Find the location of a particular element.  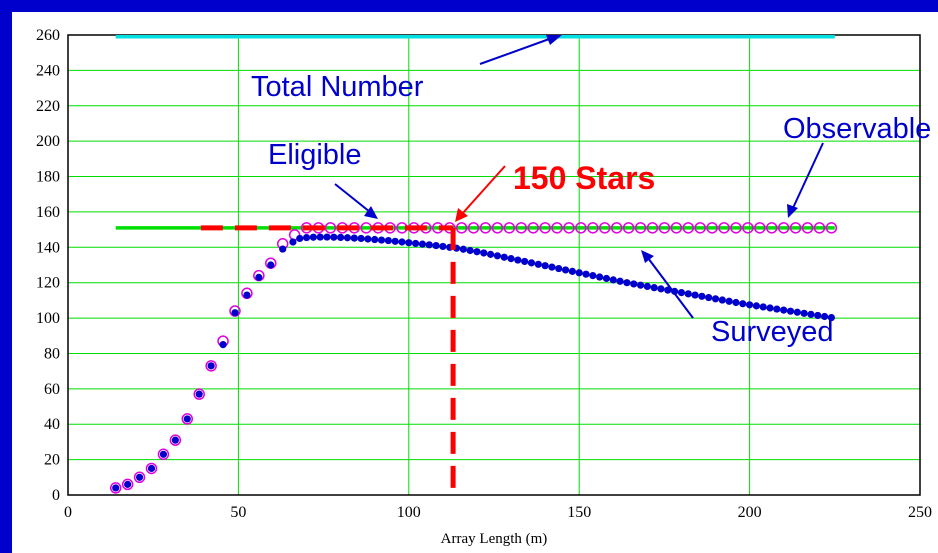

x-tick-label: 100 is located at coordinates (409, 512).